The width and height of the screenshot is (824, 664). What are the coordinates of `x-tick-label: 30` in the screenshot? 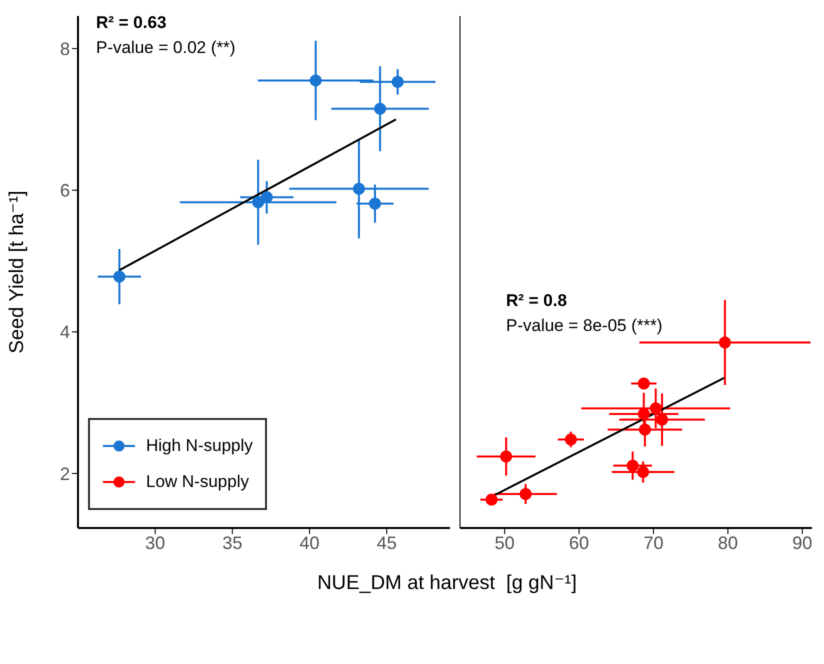 It's located at (155, 542).